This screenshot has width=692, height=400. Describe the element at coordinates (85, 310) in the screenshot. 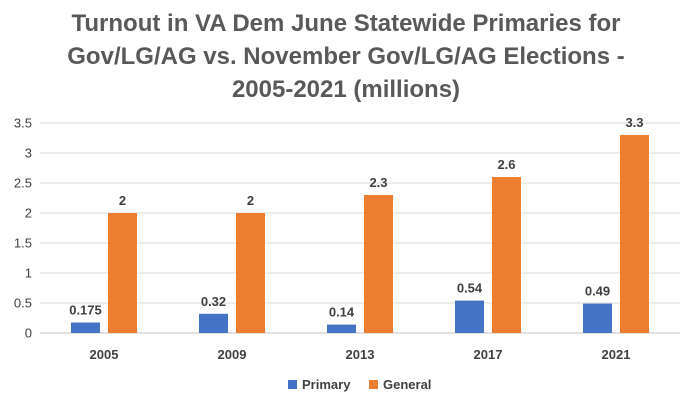

I see `data-label-primary-2005: 0.175` at that location.